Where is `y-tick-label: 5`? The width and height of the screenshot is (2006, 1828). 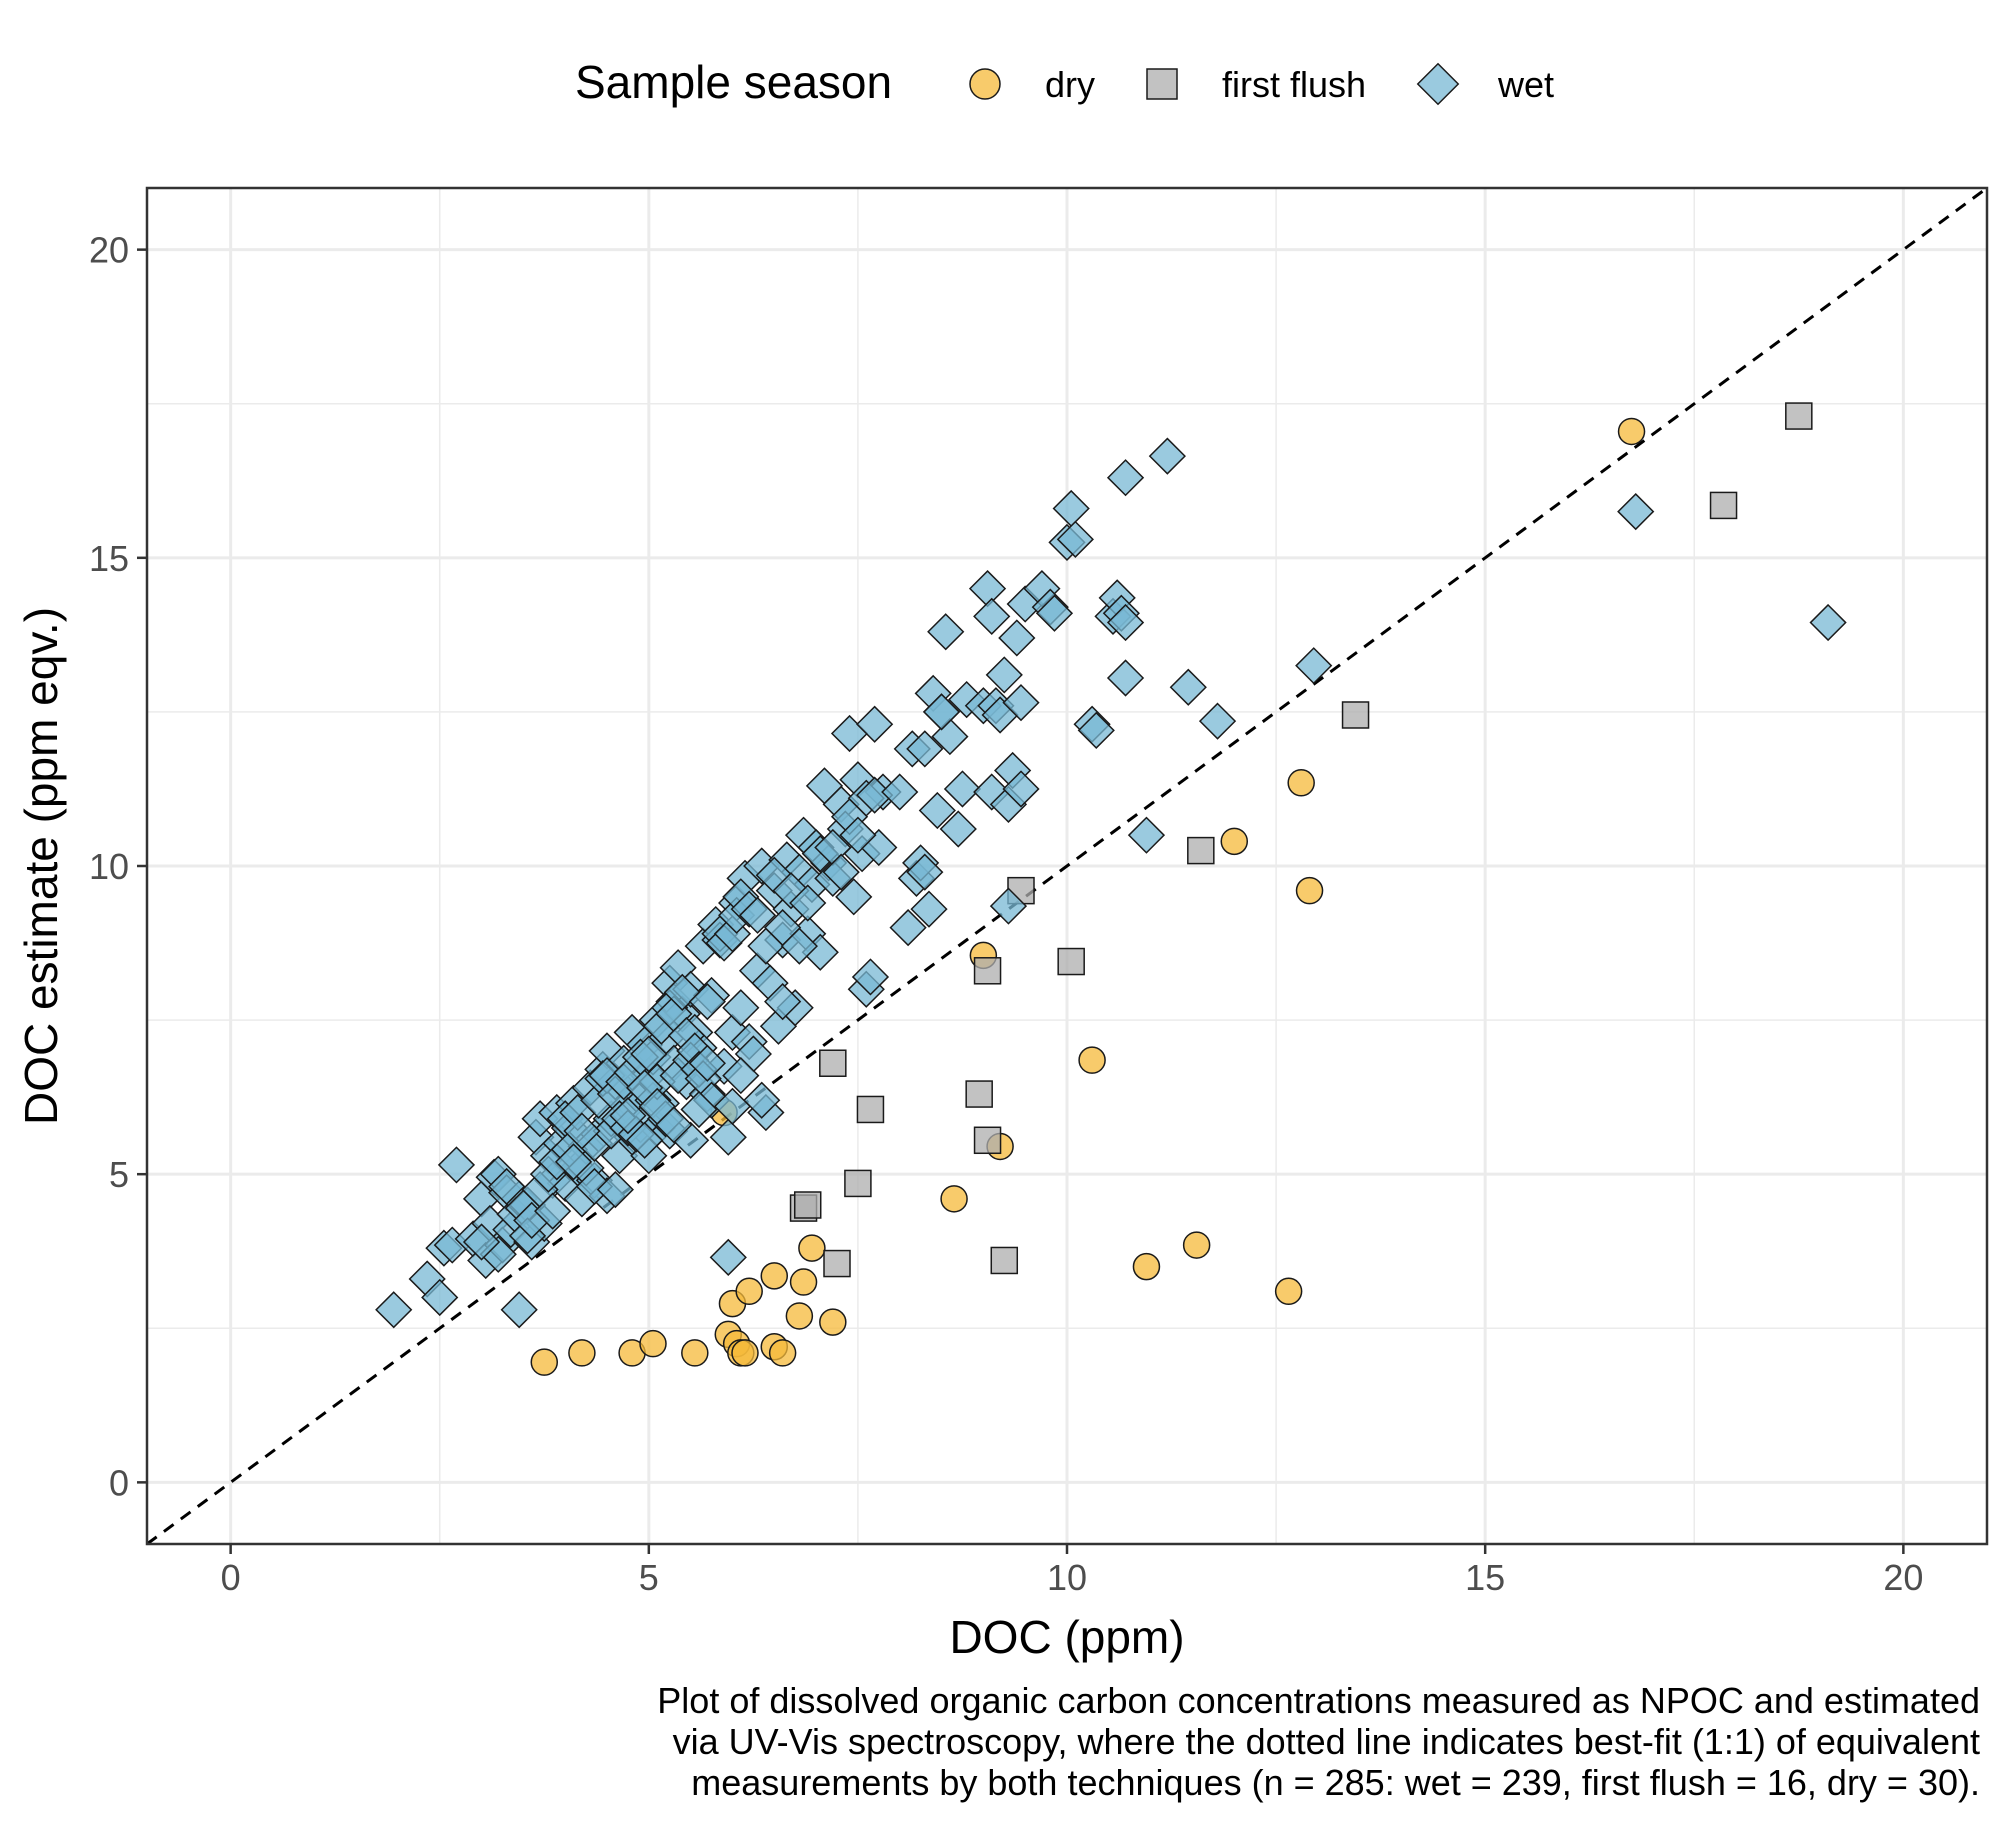
y-tick-label: 5 is located at coordinates (119, 1174).